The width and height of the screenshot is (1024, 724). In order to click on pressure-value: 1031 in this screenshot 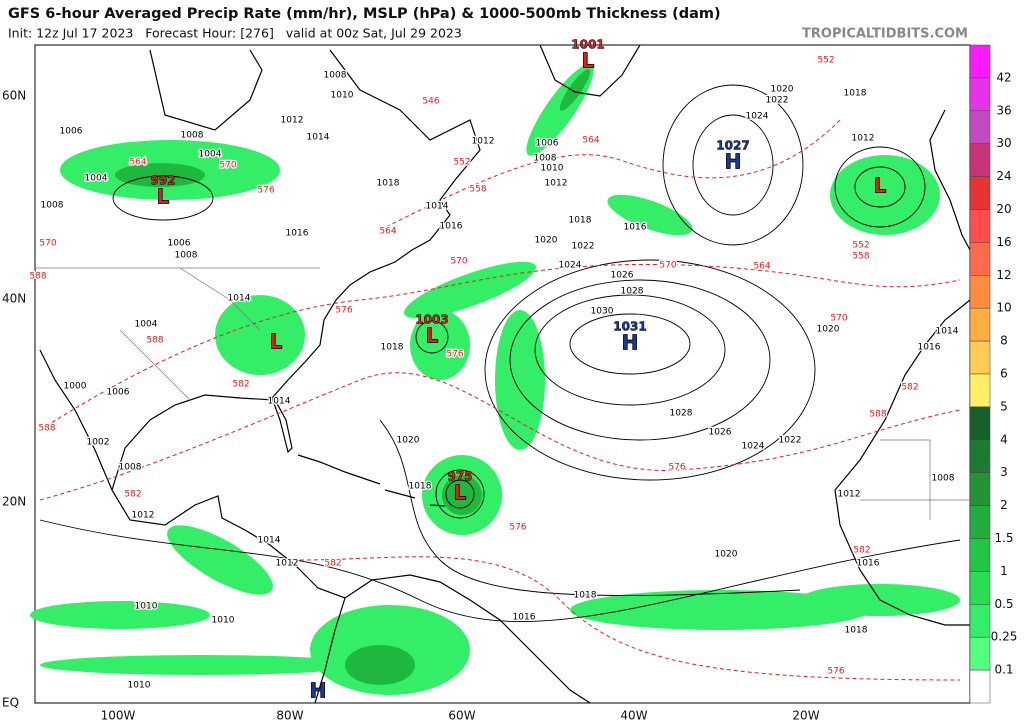, I will do `click(629, 327)`.